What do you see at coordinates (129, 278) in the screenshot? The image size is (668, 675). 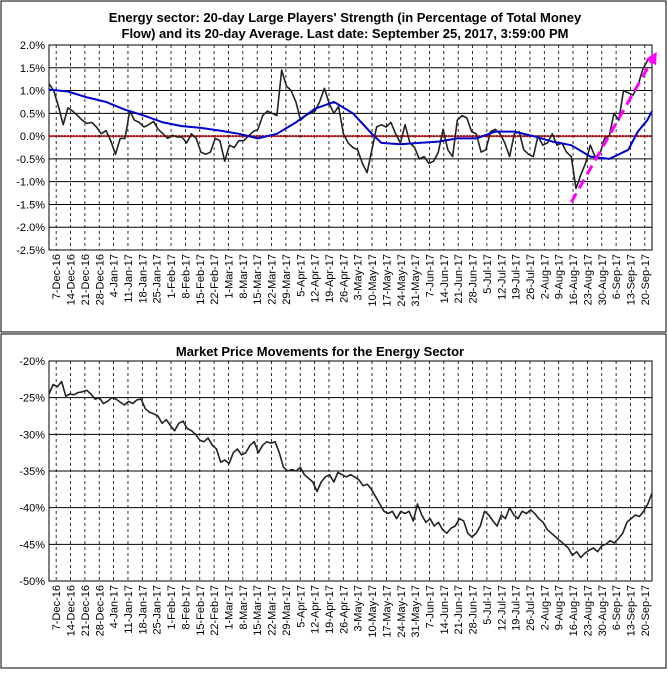 I see `x-tick-label: 11-Jan-17` at bounding box center [129, 278].